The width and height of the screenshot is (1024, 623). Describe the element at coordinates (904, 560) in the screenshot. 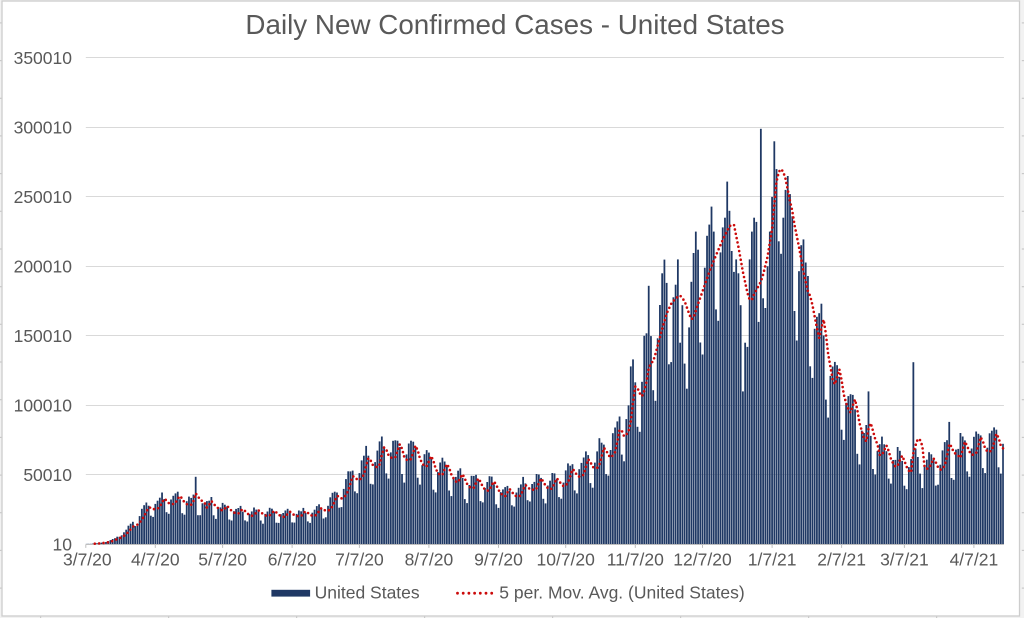

I see `svg-text: 3/7/21` at that location.